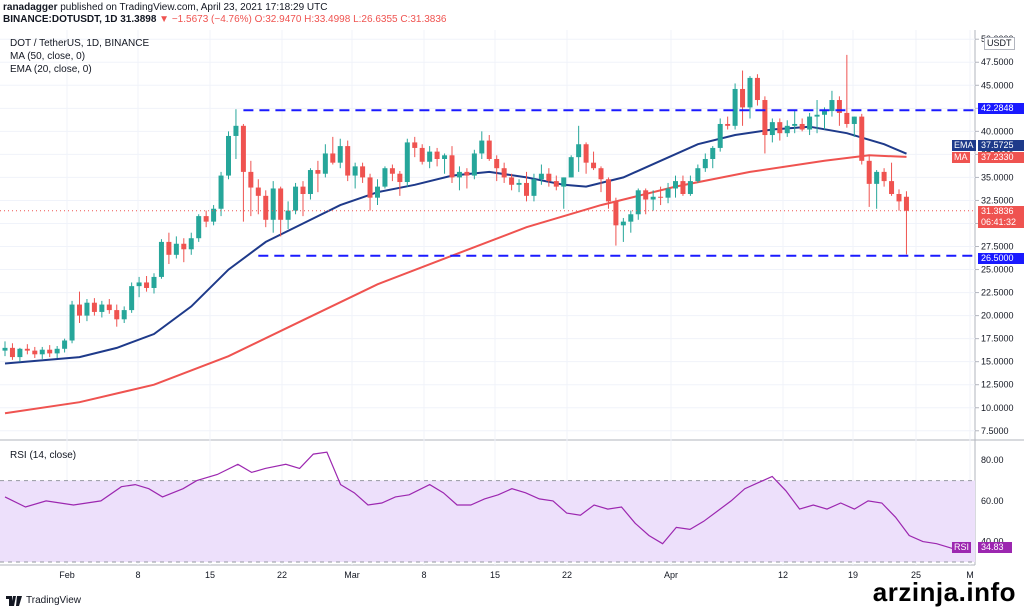 Image resolution: width=1024 pixels, height=610 pixels. I want to click on price-tick-label: 45.0000, so click(997, 85).